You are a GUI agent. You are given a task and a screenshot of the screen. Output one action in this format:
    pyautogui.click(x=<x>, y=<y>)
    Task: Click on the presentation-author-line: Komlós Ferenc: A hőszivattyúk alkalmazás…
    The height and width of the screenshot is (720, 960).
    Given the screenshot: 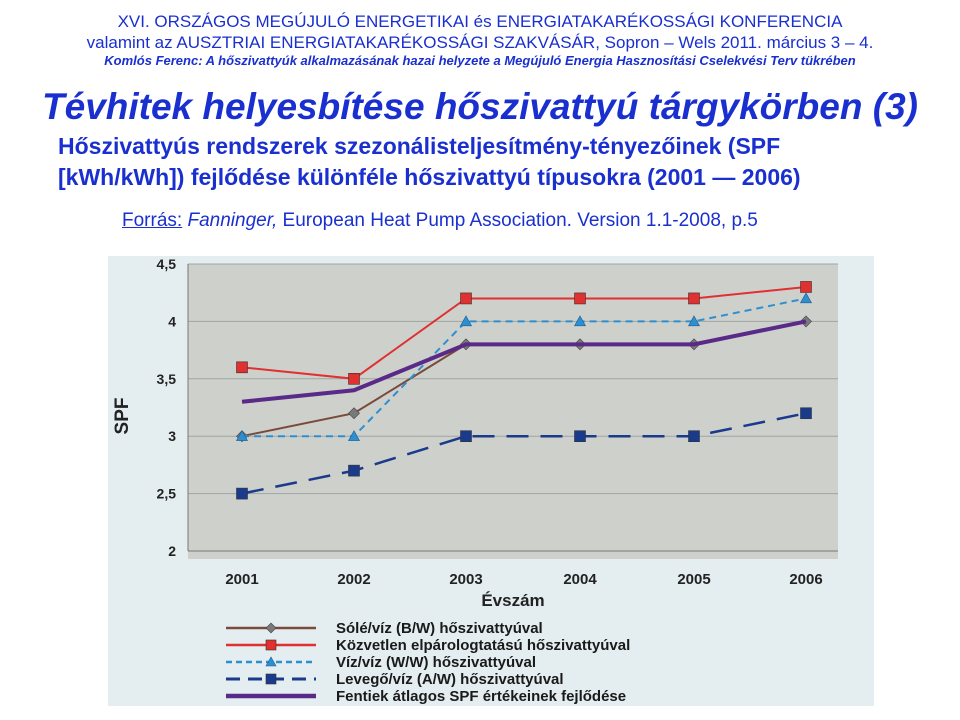 What is the action you would take?
    pyautogui.click(x=480, y=60)
    